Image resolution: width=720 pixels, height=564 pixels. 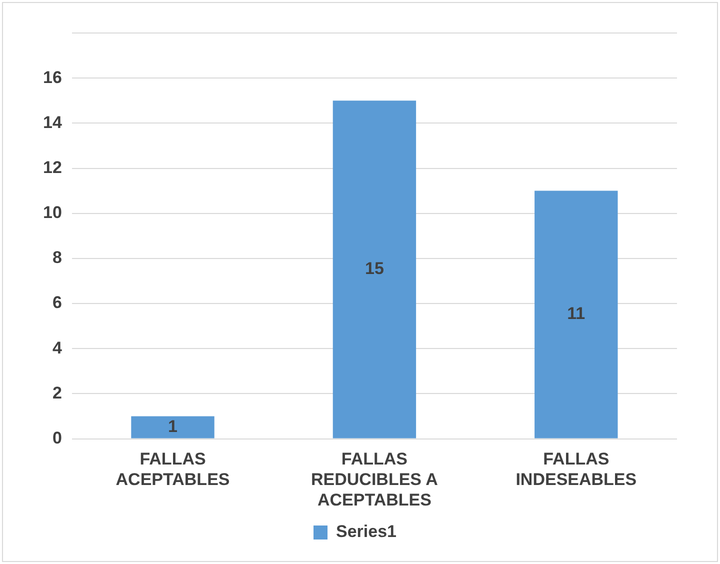 I want to click on y-tick-label: 2, so click(x=57, y=392).